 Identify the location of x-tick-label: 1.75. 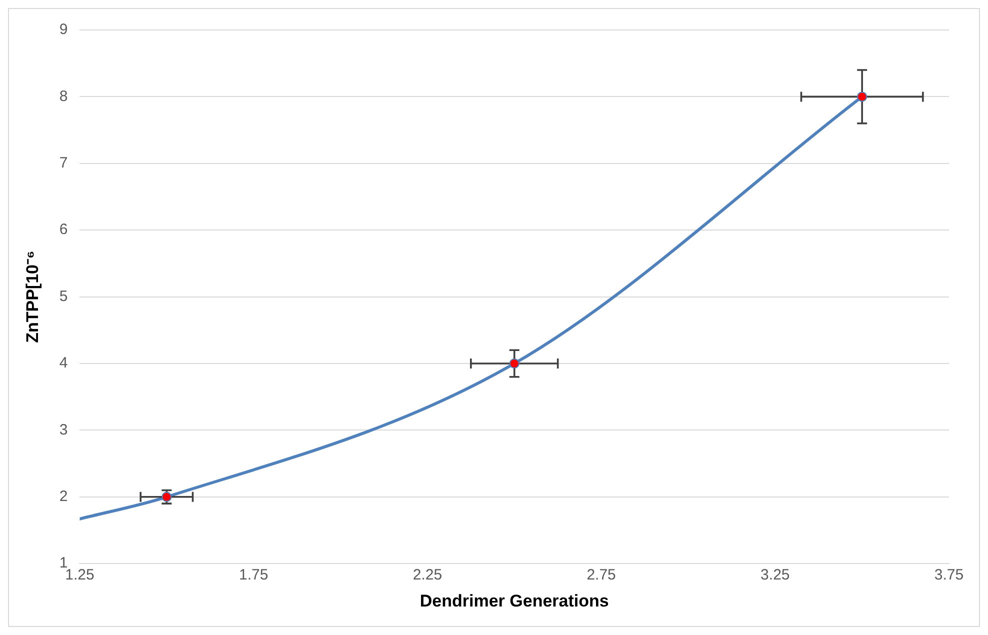
(253, 575).